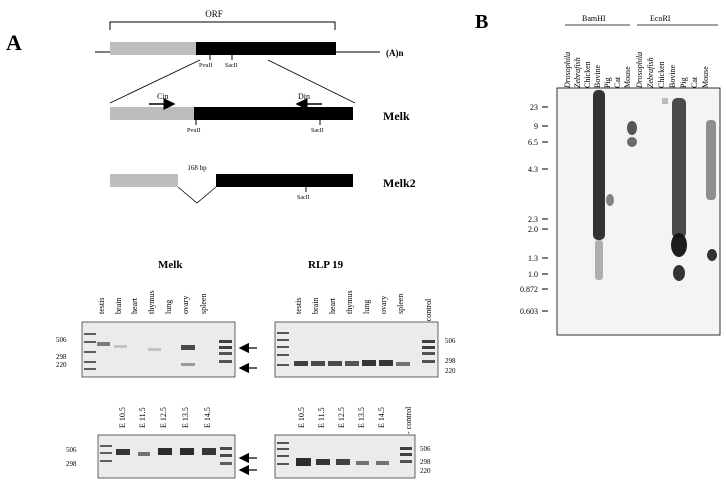 This screenshot has width=726, height=481. What do you see at coordinates (529, 289) in the screenshot?
I see `blot-marker-0-872: 0.872` at bounding box center [529, 289].